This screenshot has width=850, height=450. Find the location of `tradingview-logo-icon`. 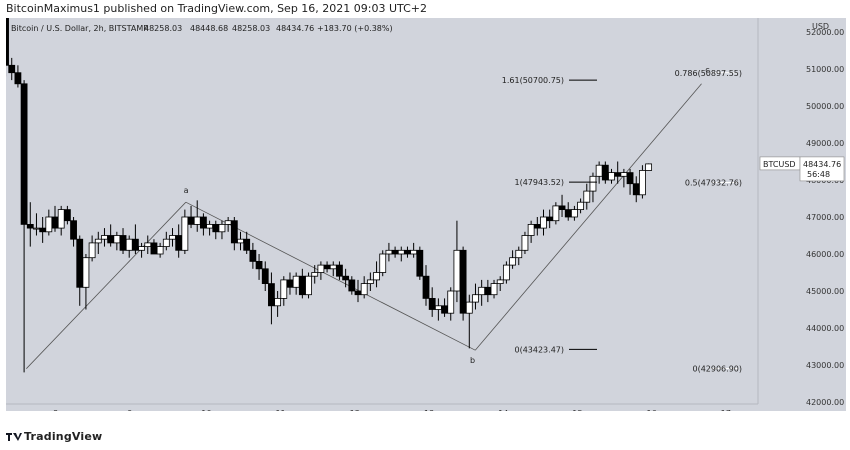

tradingview-logo-icon is located at coordinates (14, 437).